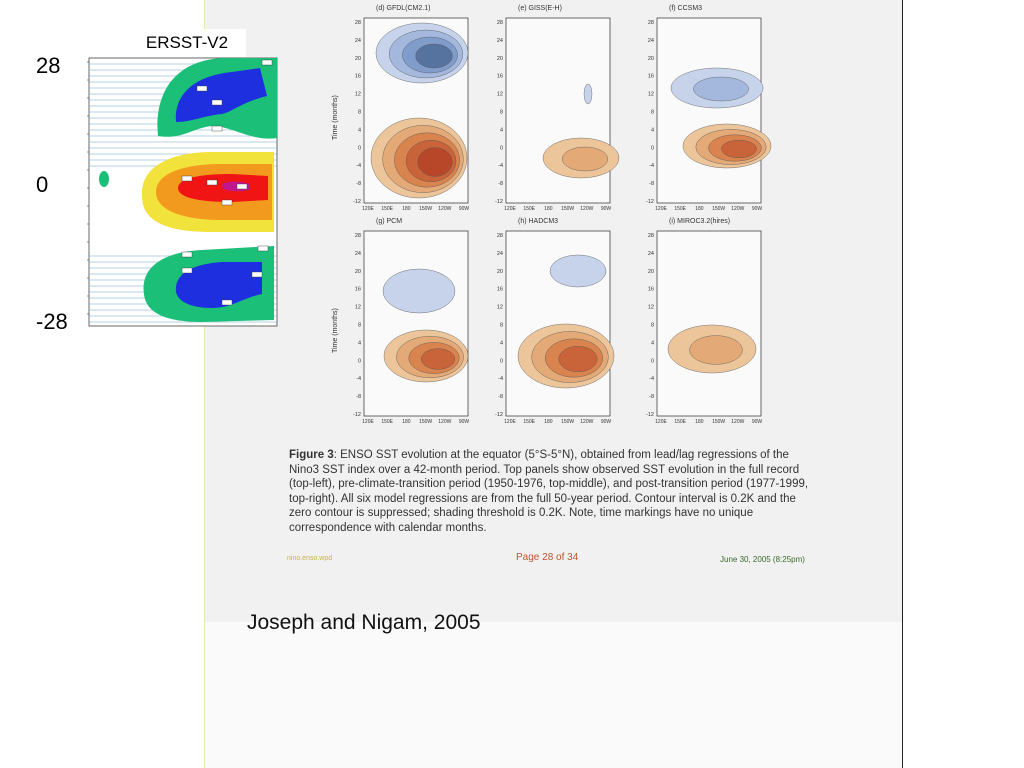 The height and width of the screenshot is (768, 1024). I want to click on panel-title: (e) GISS(E-H), so click(540, 8).